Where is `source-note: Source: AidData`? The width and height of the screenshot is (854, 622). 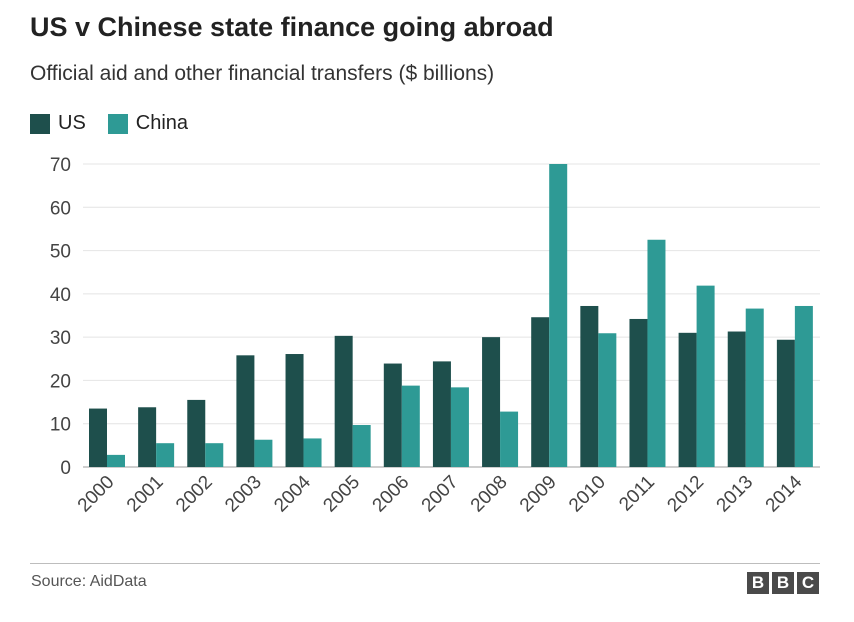 source-note: Source: AidData is located at coordinates (89, 581).